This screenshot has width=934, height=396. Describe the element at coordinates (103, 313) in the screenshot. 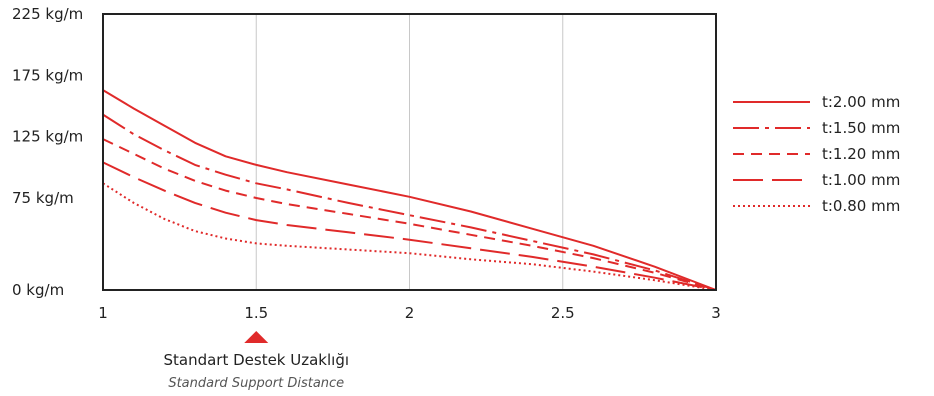

I see `x-tick-label: 1` at that location.